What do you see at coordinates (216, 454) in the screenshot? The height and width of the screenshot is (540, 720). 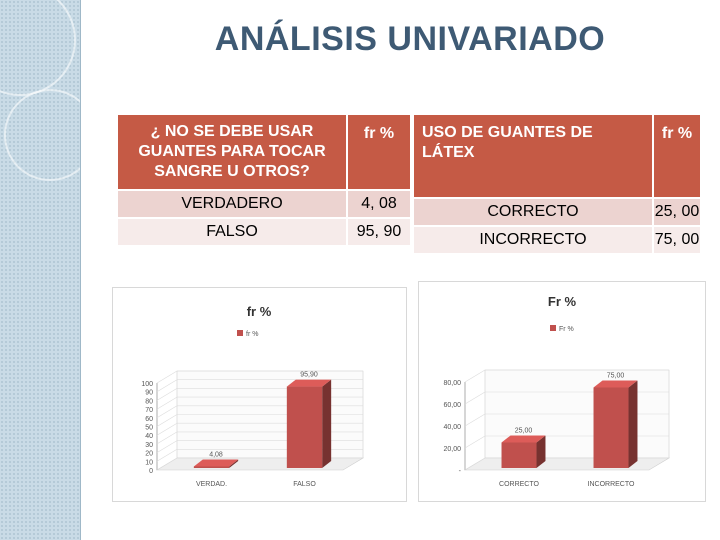 I see `data-label: 4,08` at bounding box center [216, 454].